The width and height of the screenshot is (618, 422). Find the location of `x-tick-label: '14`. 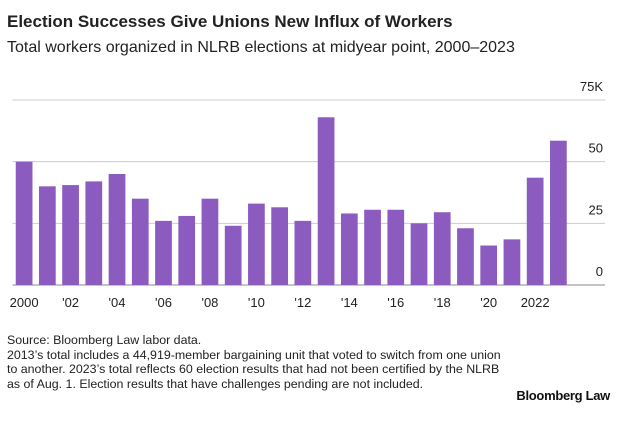

x-tick-label: '14 is located at coordinates (349, 302).